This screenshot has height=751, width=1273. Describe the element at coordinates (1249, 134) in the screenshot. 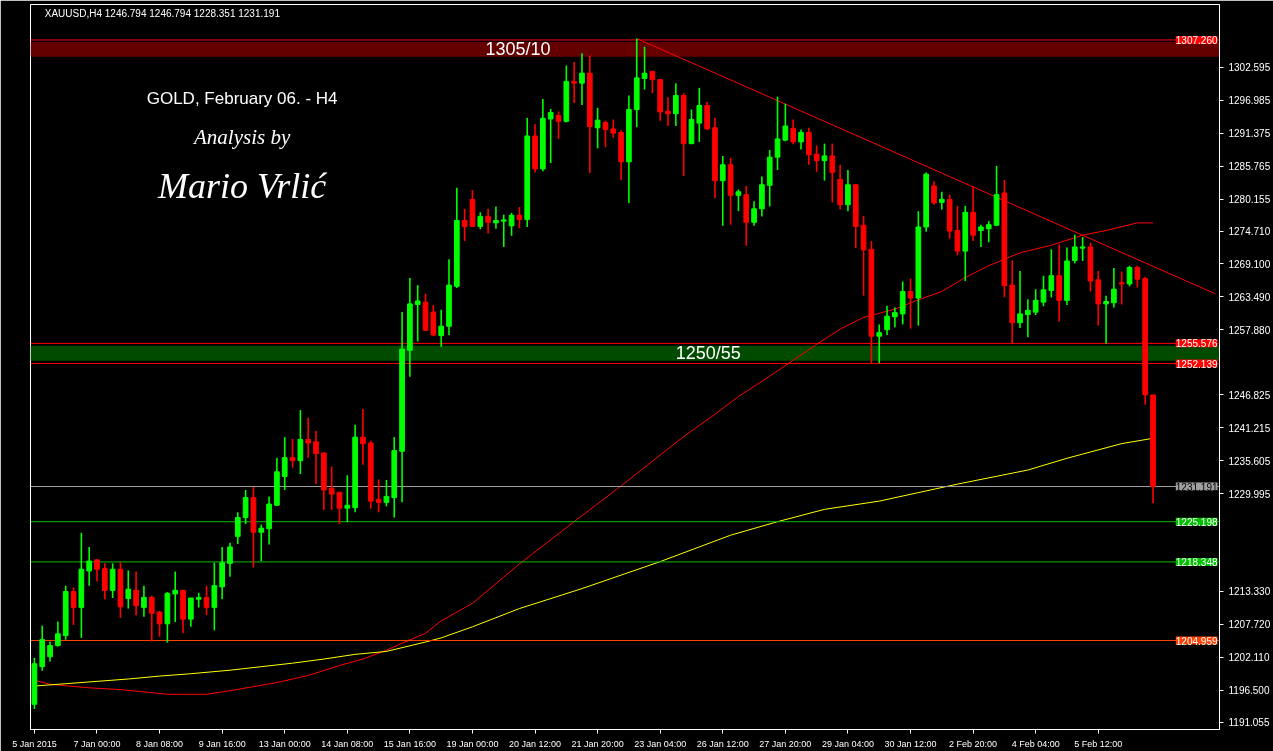

I see `y-tick-label: 1291.375` at that location.